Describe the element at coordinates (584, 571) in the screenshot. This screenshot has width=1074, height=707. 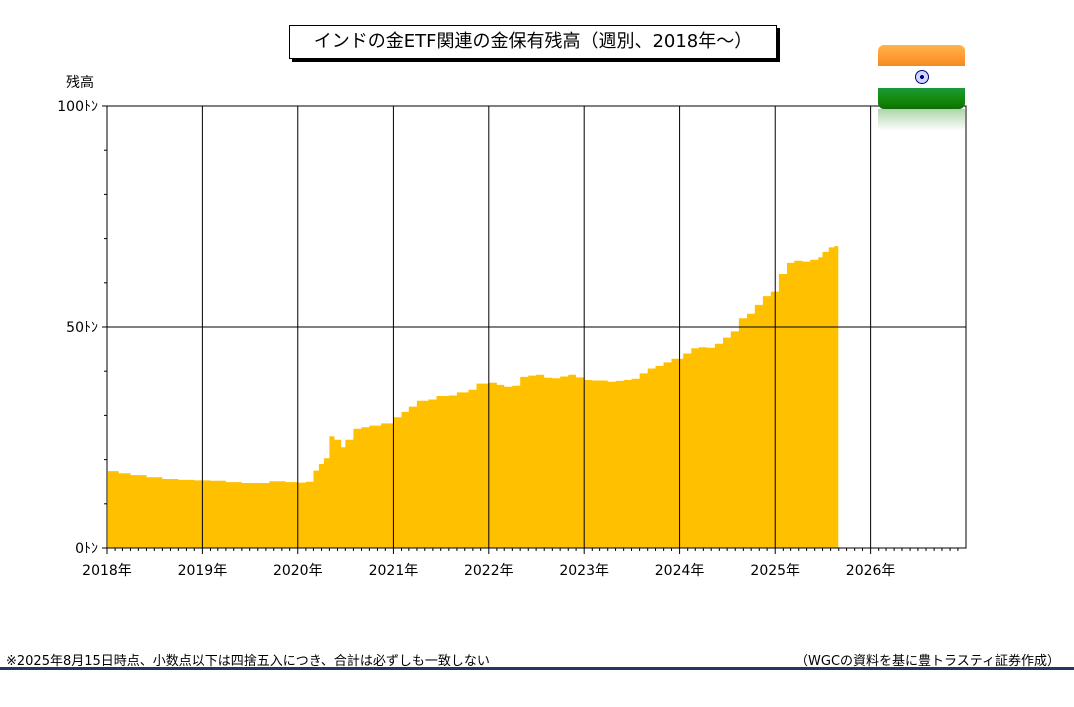
I see `x-tick-label: 2023年` at that location.